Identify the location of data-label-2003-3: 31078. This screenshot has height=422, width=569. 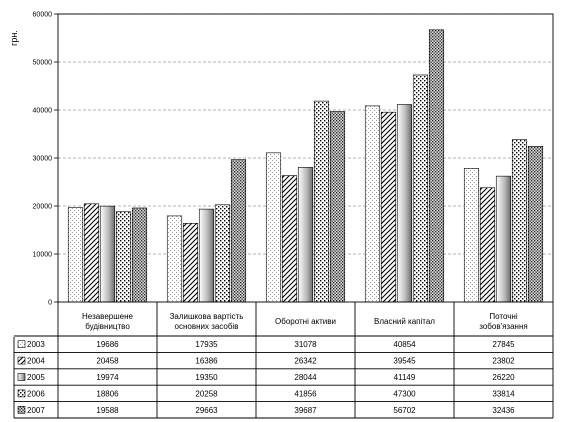
(305, 344).